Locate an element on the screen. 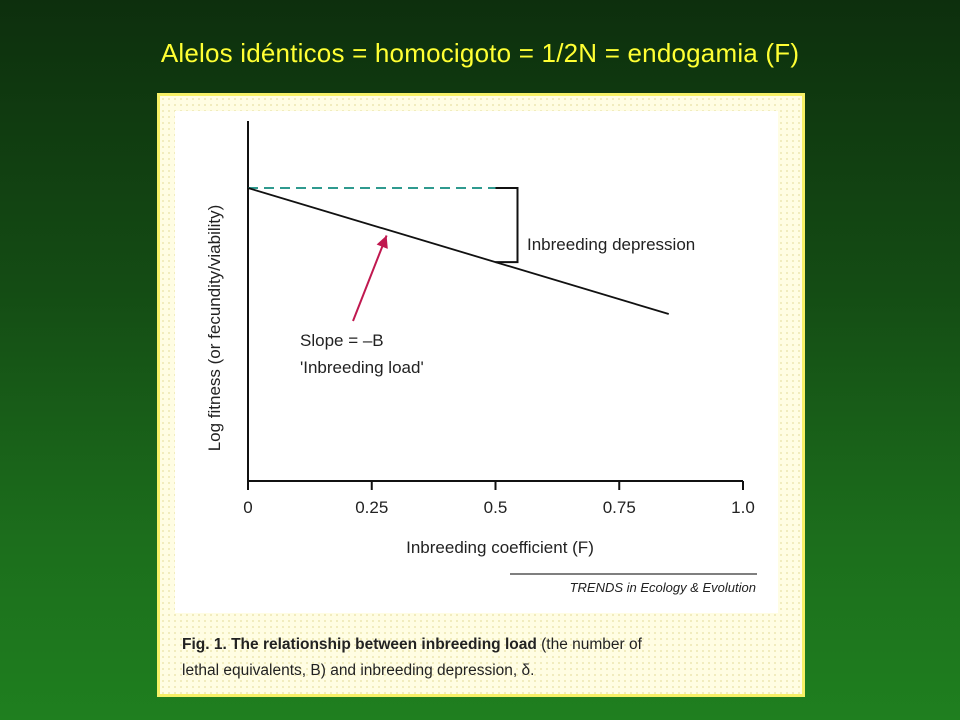 The height and width of the screenshot is (720, 960). x-tick-label-4: 1.0 is located at coordinates (743, 507).